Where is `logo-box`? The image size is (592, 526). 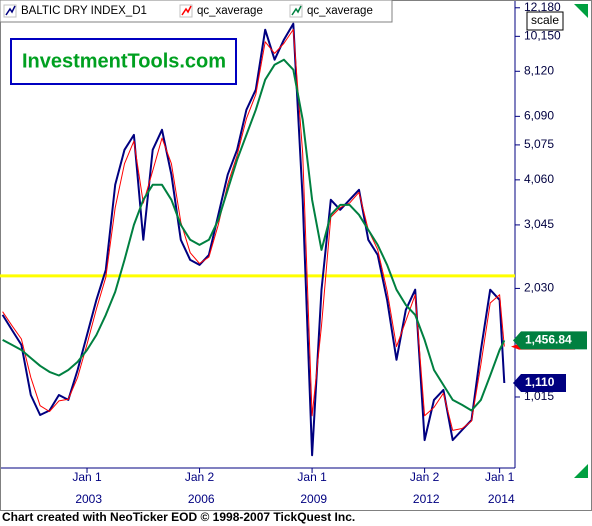 logo-box is located at coordinates (123, 61).